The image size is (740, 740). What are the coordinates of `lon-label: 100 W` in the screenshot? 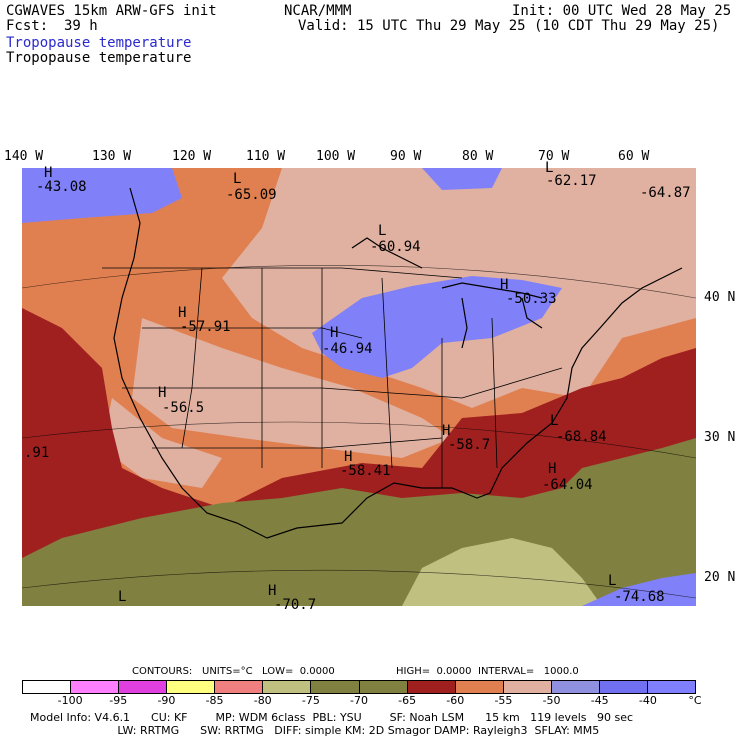 It's located at (336, 156).